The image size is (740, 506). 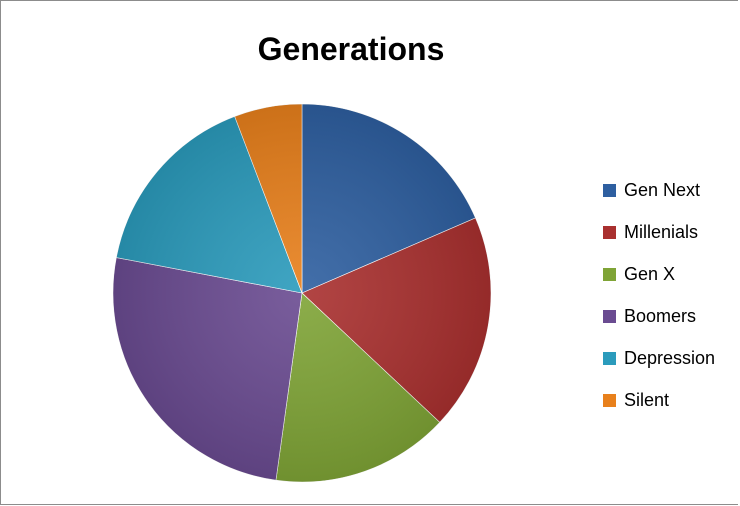 I want to click on legend-label-boomers: Boomers, so click(x=660, y=315).